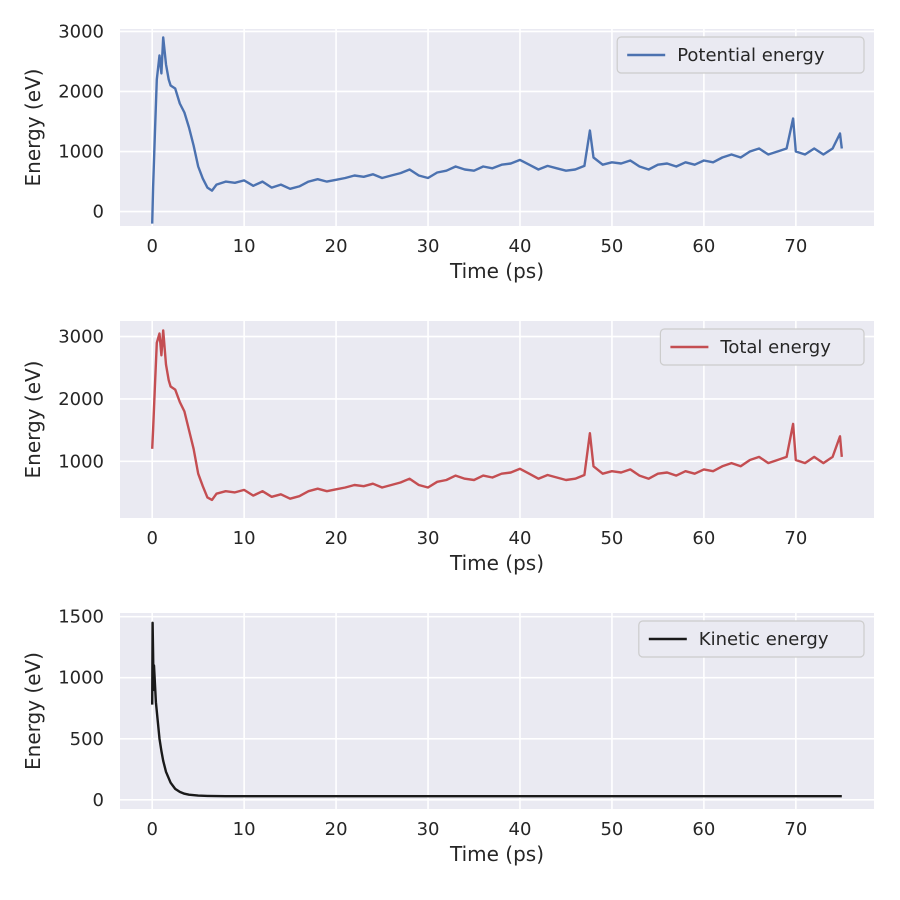  What do you see at coordinates (81, 617) in the screenshot?
I see `y-tick-label: 1500` at bounding box center [81, 617].